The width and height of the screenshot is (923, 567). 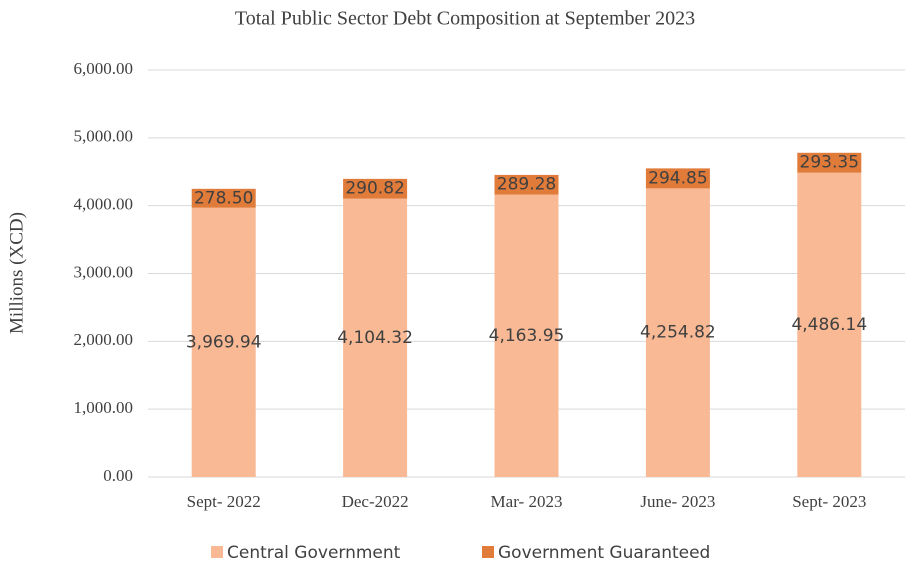 I want to click on data-label: 294.85, so click(x=677, y=178).